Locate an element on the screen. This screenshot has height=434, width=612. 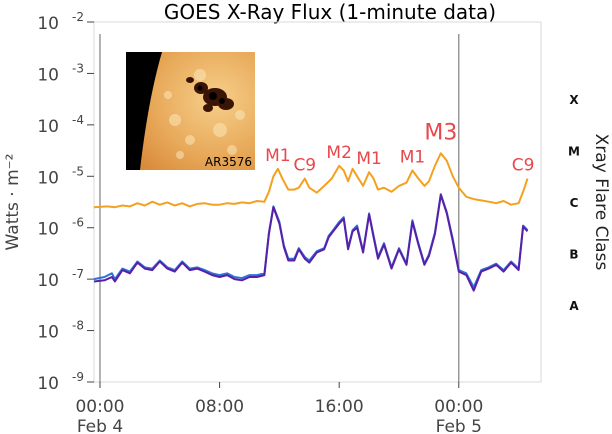
chart-title: GOES X-Ray Flux (1-minute data) is located at coordinates (330, 12).